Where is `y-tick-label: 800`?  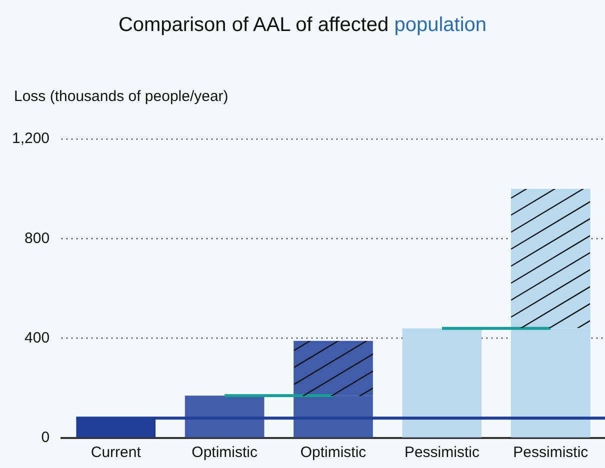
y-tick-label: 800 is located at coordinates (37, 238).